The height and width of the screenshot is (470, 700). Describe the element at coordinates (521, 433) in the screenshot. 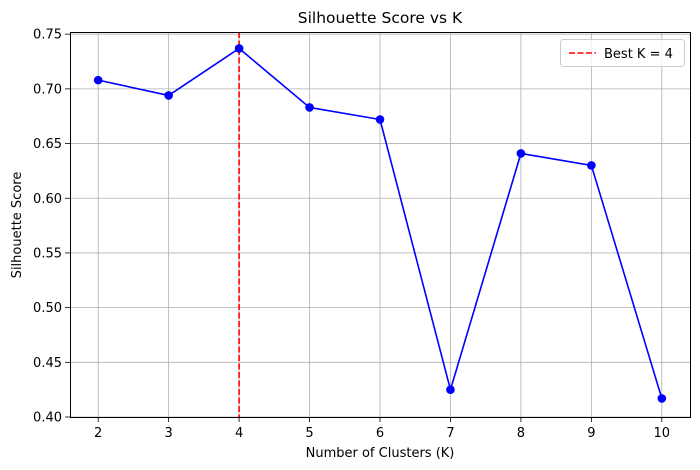

I see `x-tick-label: 8` at that location.